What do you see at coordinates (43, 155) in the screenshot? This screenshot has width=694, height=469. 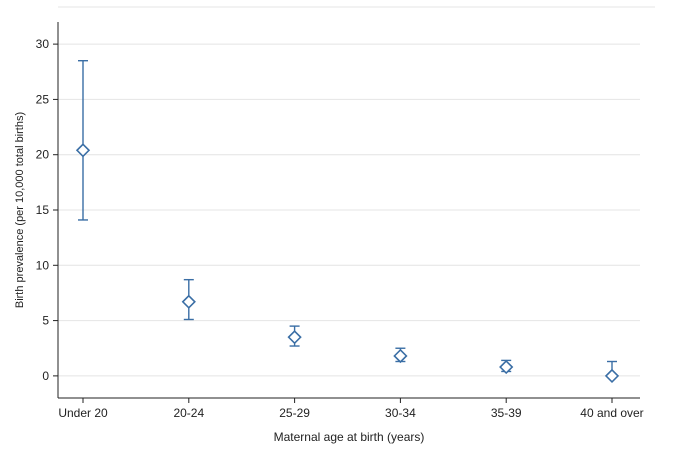 I see `y-tick-label: 20` at bounding box center [43, 155].